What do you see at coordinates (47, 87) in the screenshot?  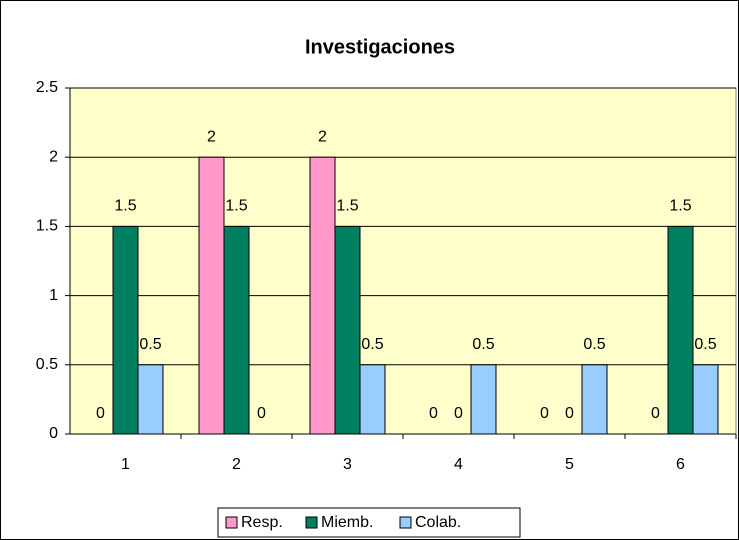 I see `y-tick-label: 2.5` at bounding box center [47, 87].